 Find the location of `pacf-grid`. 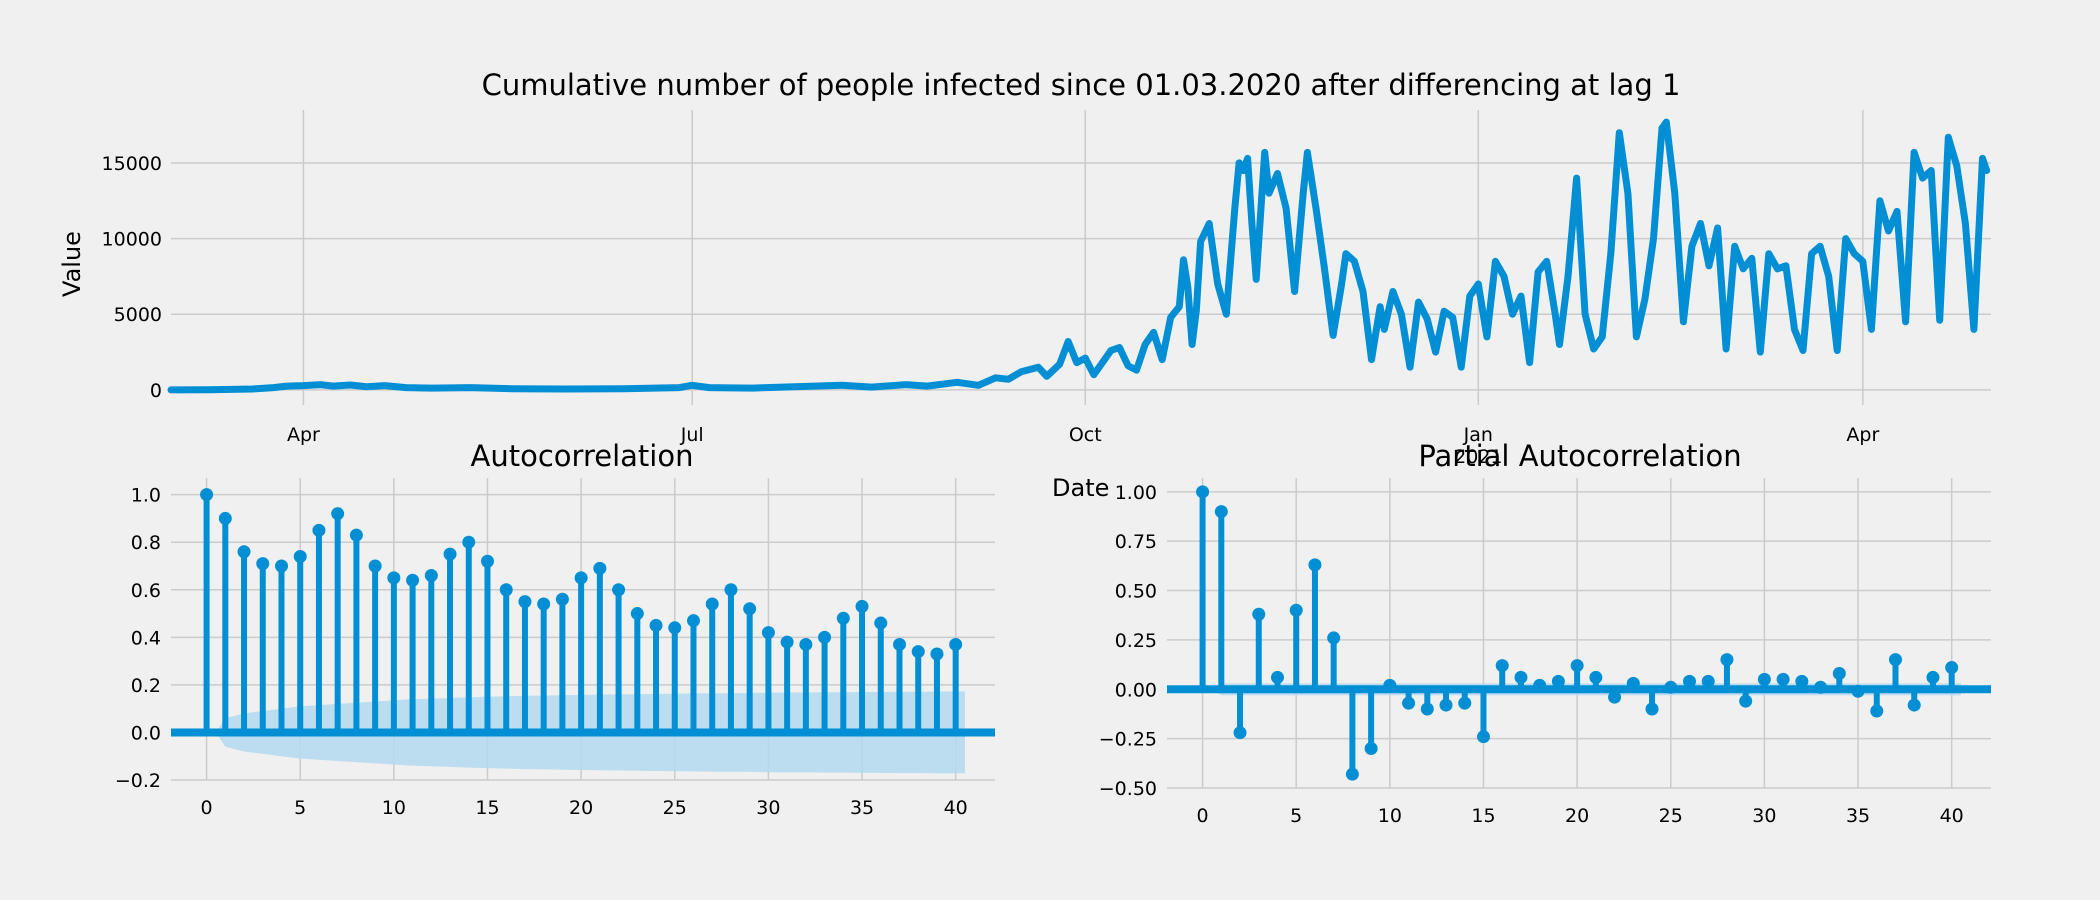

pacf-grid is located at coordinates (1579, 633).